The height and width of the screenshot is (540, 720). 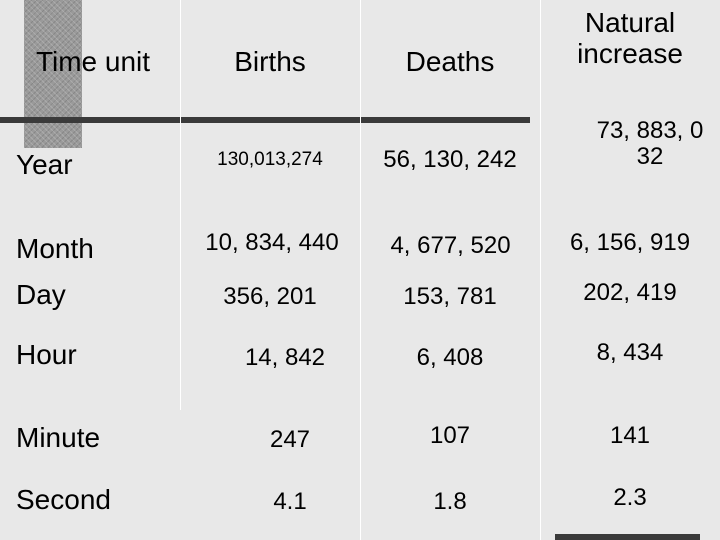 What do you see at coordinates (630, 292) in the screenshot?
I see `day-natural-increase: 202, 419` at bounding box center [630, 292].